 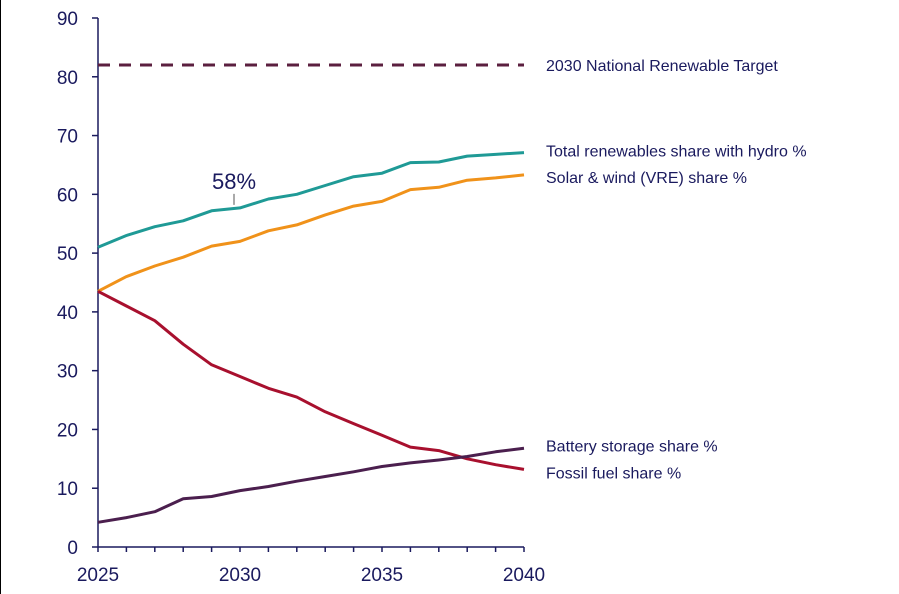 What do you see at coordinates (67, 19) in the screenshot?
I see `y-tick-label: 90` at bounding box center [67, 19].